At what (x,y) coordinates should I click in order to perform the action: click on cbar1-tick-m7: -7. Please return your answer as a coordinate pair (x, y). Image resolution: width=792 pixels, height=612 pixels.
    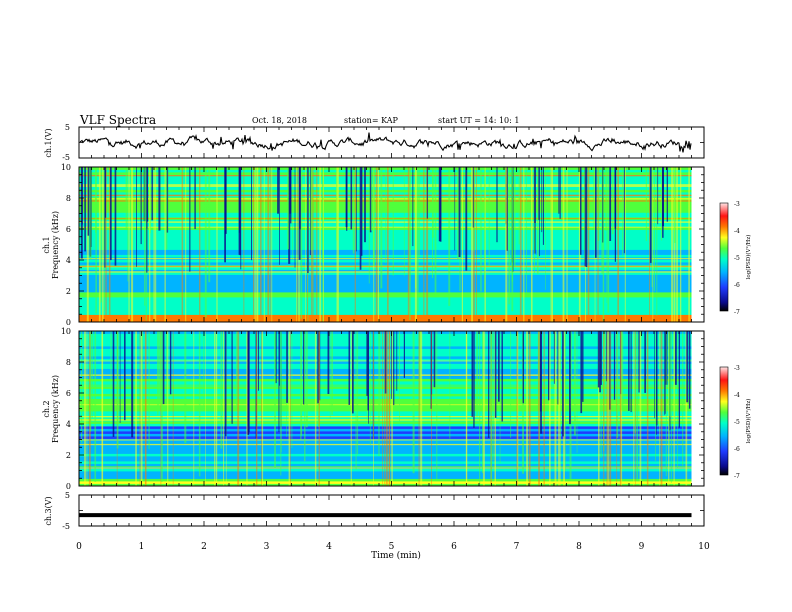
    Looking at the image, I should click on (737, 312).